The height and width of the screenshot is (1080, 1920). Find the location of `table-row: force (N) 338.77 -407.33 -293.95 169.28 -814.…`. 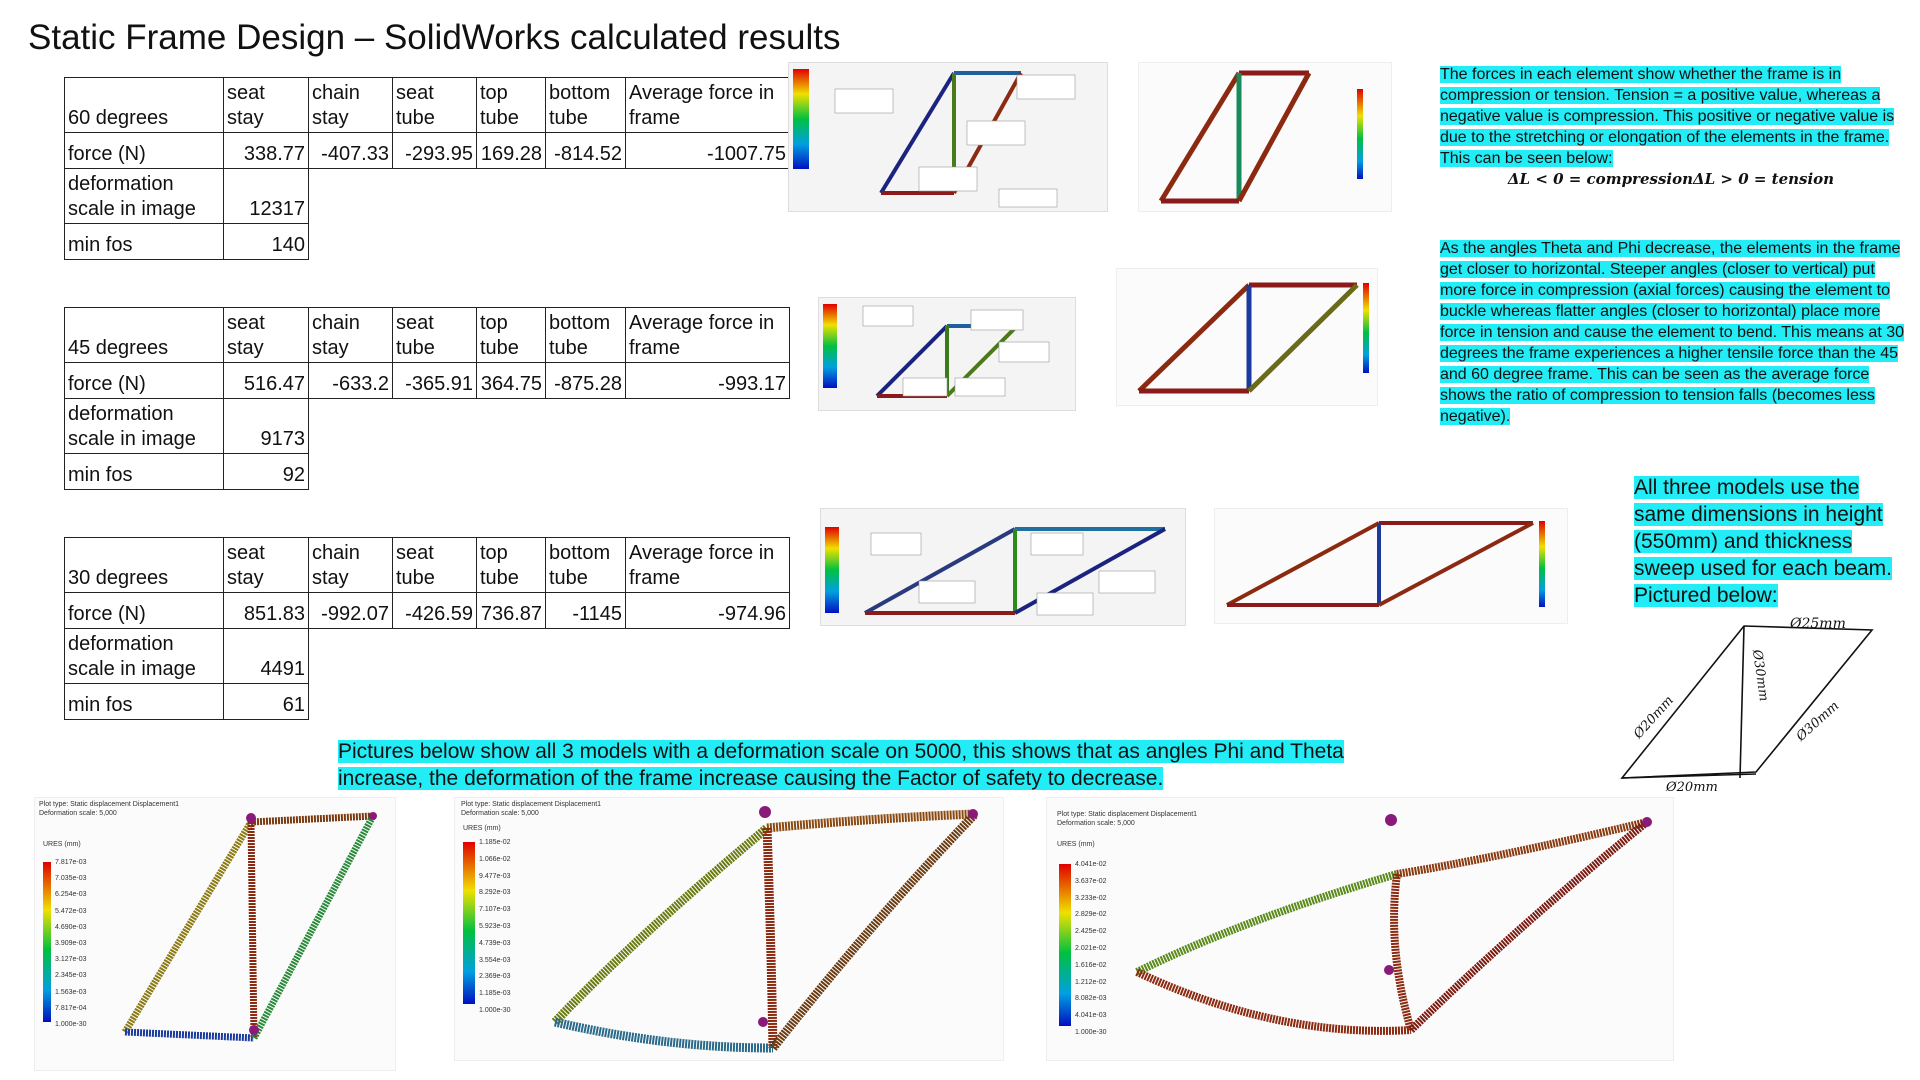

table-row: force (N) 338.77 -407.33 -293.95 169.28 -814.… is located at coordinates (427, 150).